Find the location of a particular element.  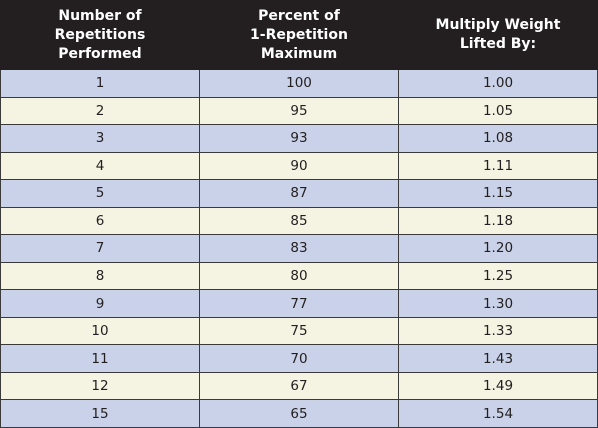

table-cell: 8 is located at coordinates (100, 276).